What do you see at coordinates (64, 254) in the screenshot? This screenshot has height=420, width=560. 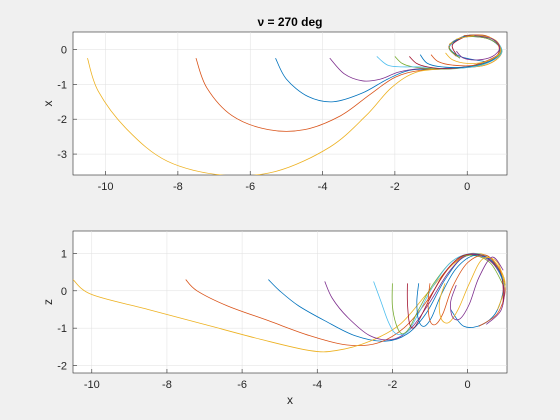 I see `y-tick-label: 1` at bounding box center [64, 254].